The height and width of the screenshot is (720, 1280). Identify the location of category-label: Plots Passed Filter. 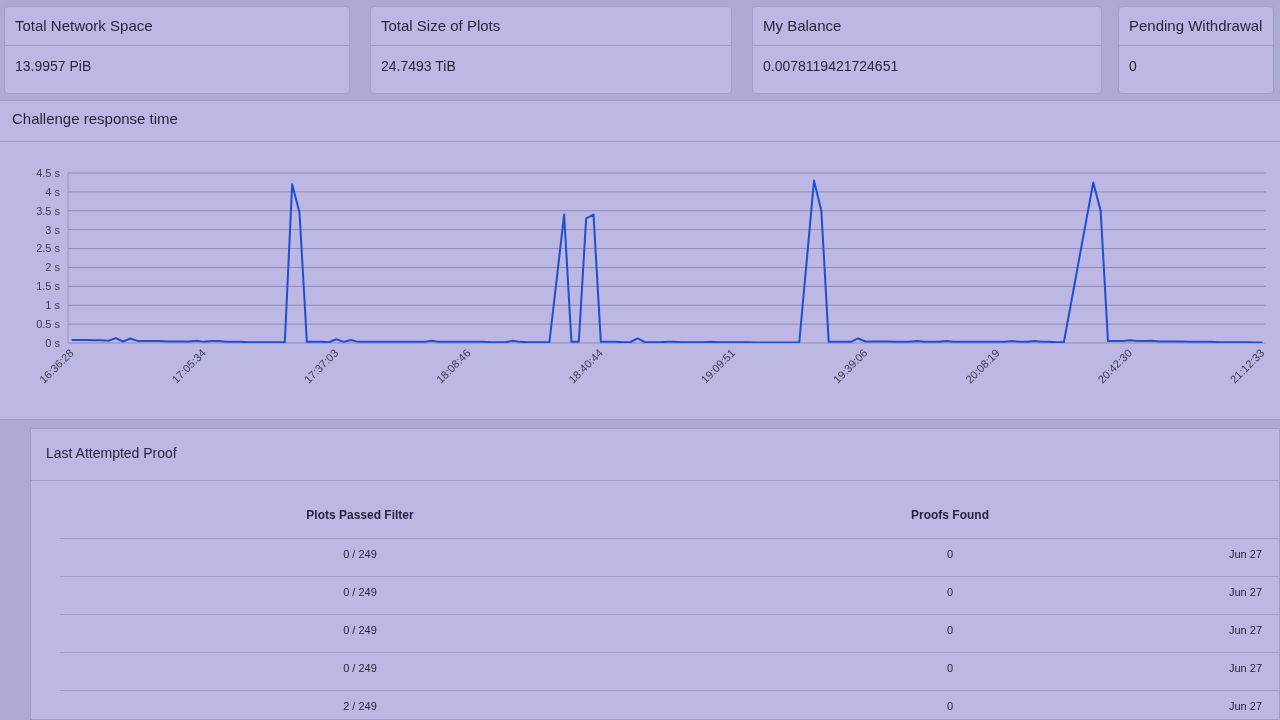
(360, 515).